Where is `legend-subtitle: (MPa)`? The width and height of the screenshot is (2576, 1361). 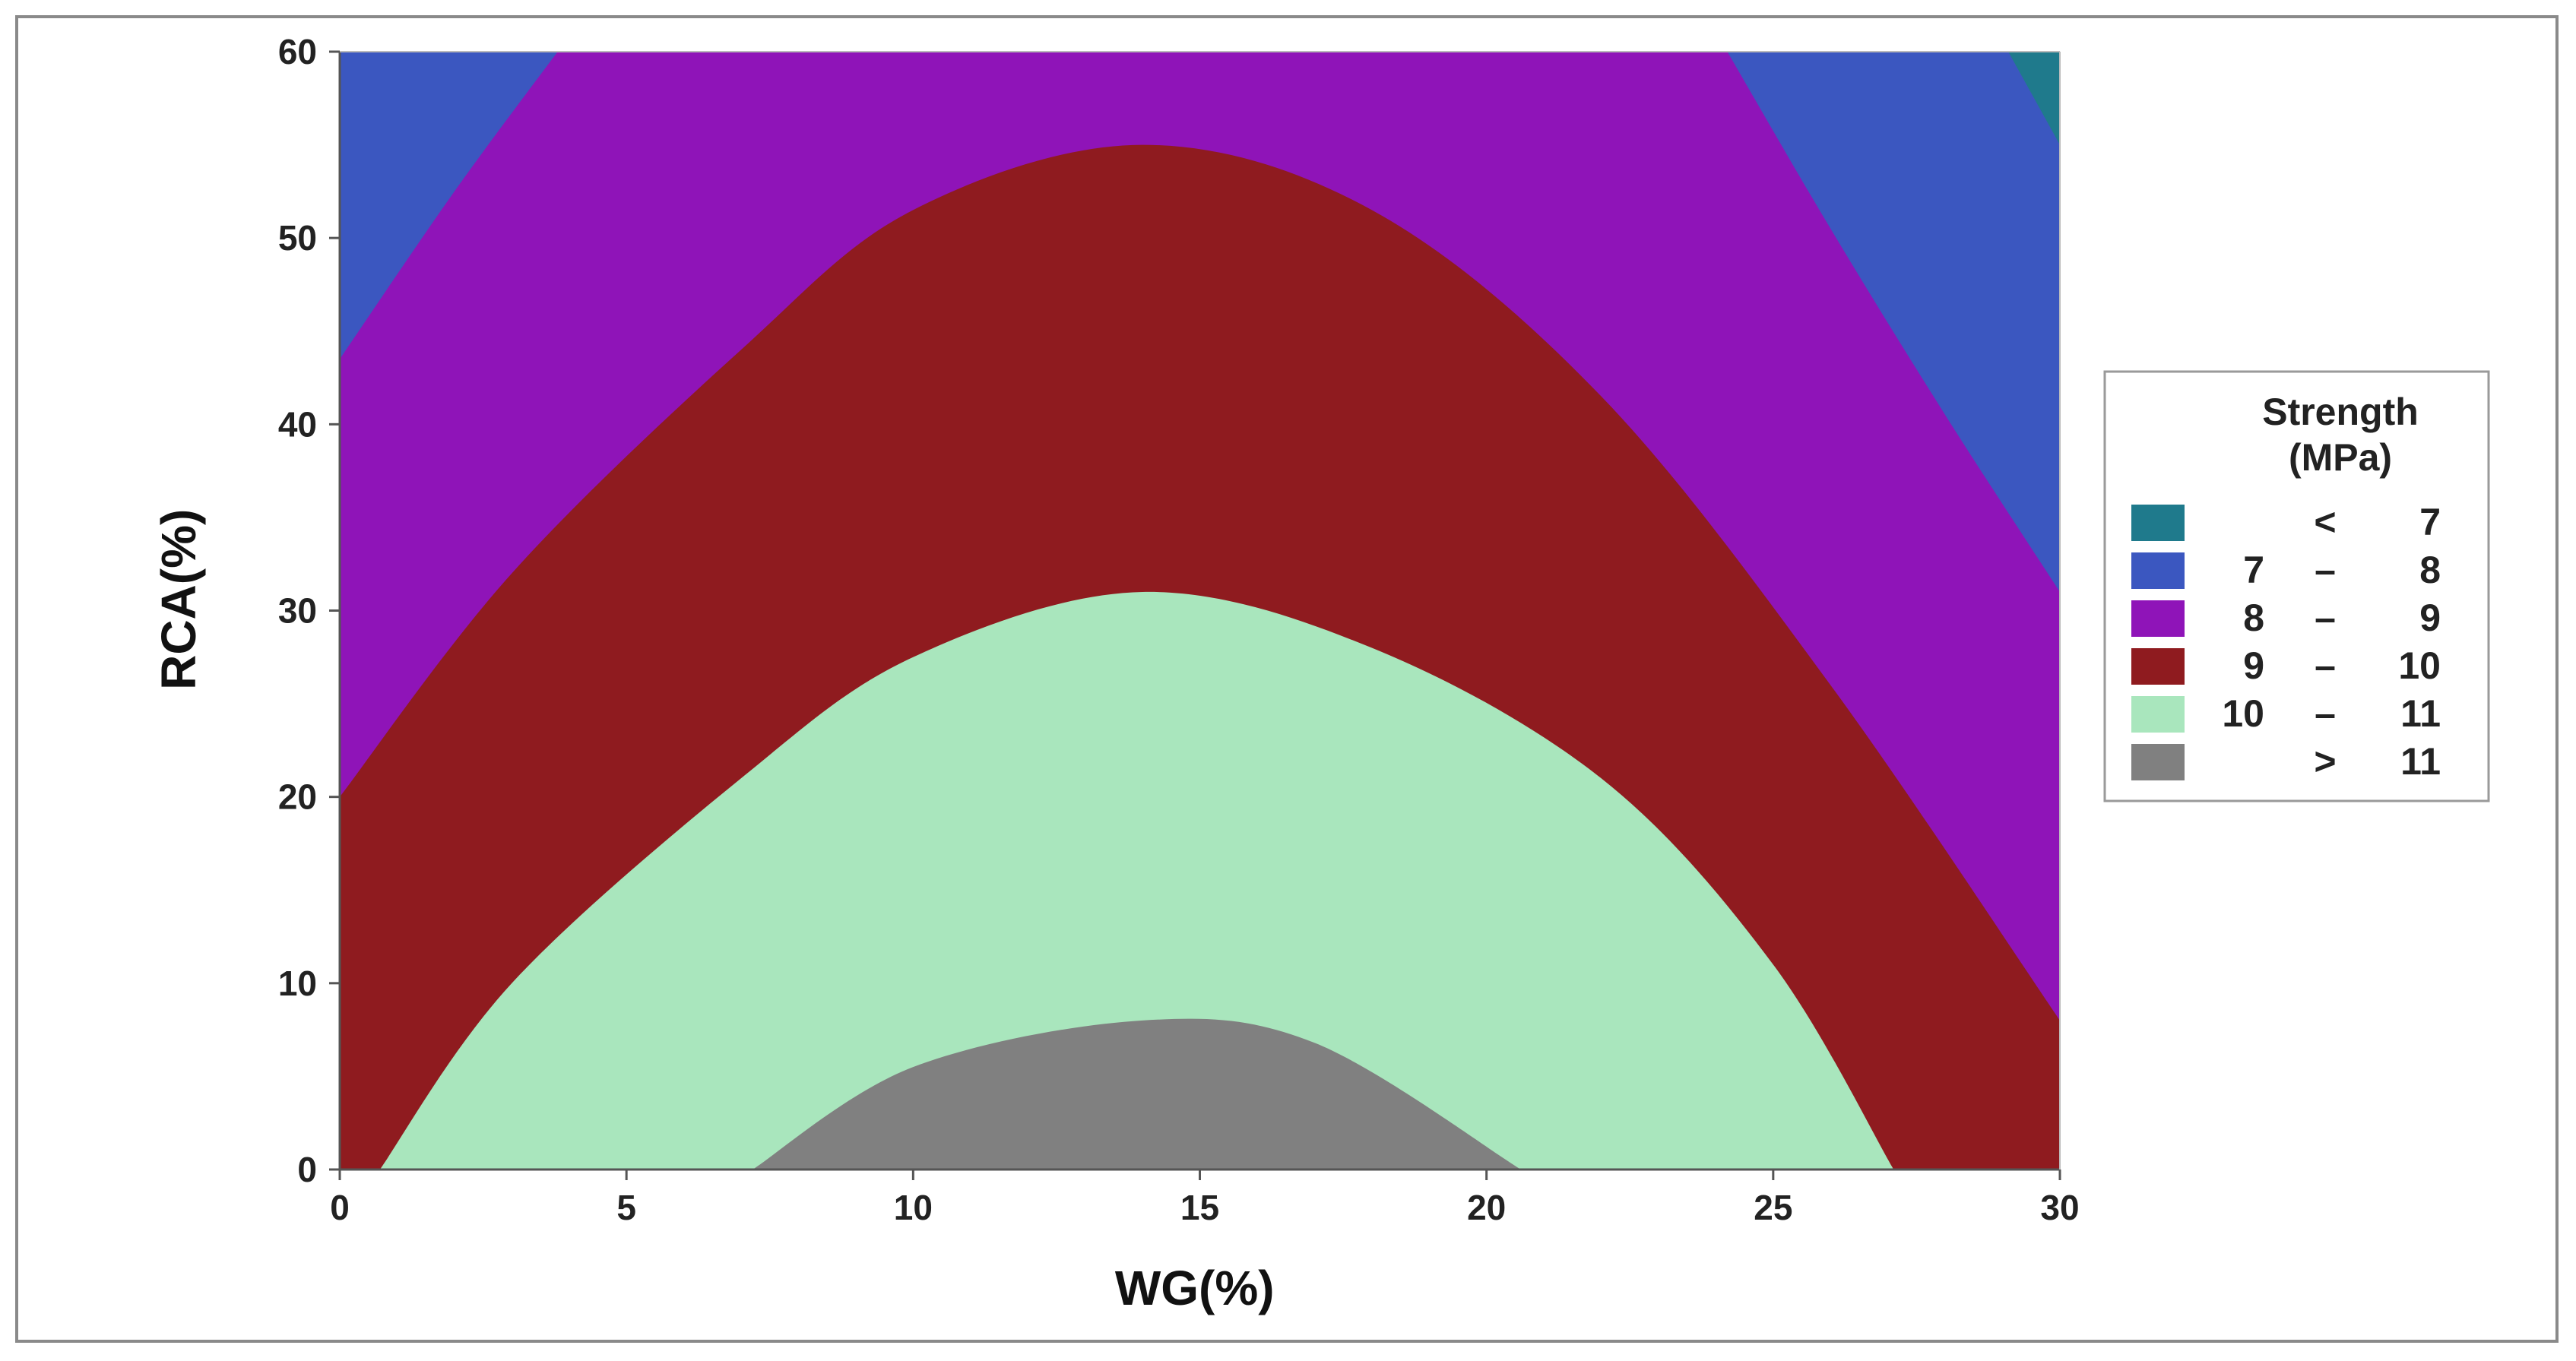
legend-subtitle: (MPa) is located at coordinates (2340, 457).